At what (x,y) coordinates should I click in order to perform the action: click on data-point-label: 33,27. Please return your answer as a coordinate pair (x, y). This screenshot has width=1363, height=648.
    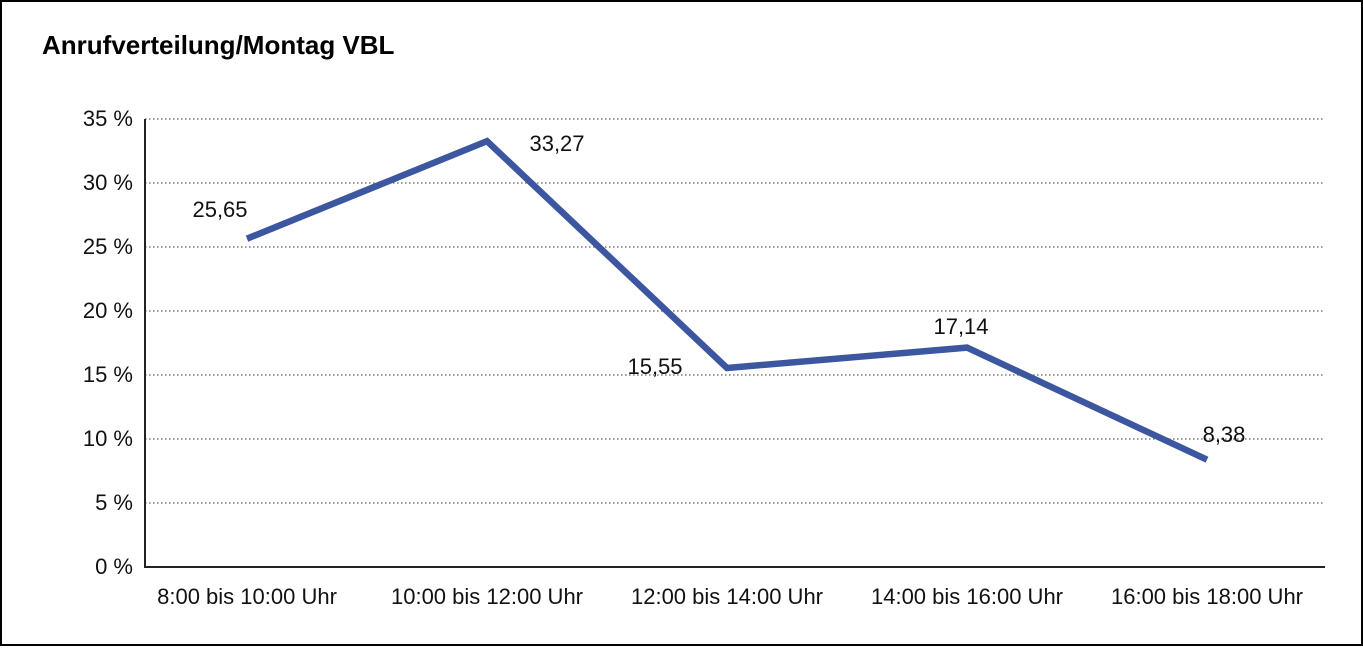
    Looking at the image, I should click on (557, 144).